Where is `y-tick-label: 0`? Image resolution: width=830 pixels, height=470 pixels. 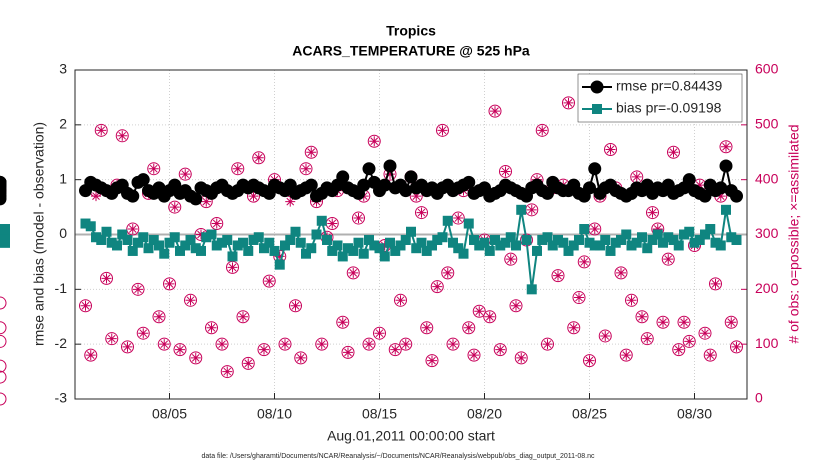 y-tick-label: 0 is located at coordinates (63, 233).